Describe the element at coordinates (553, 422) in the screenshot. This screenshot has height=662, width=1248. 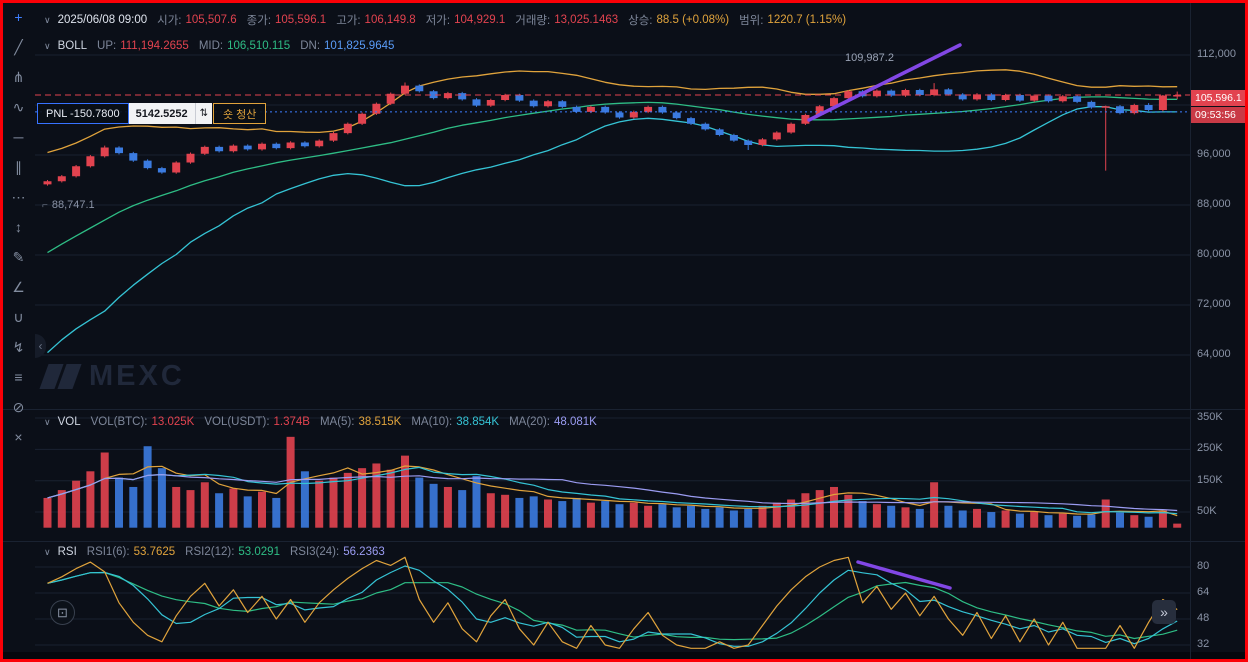
I see `vol-ma20-field: MA(20): 48.081K` at that location.